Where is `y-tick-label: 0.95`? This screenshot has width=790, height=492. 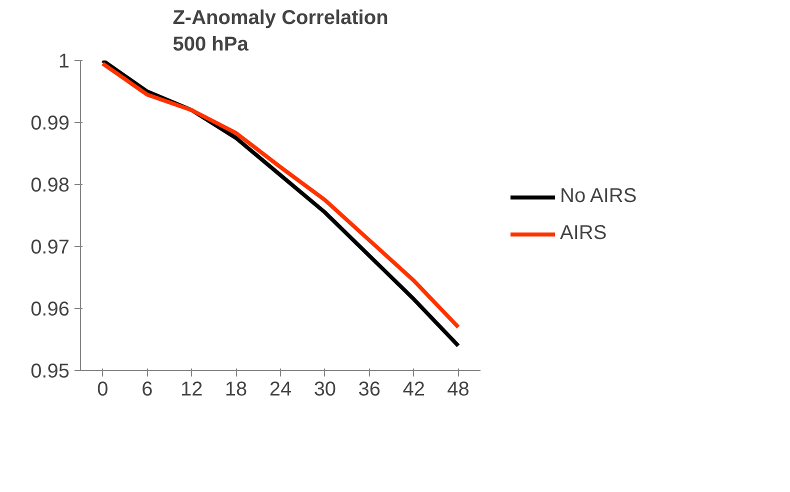 y-tick-label: 0.95 is located at coordinates (50, 371).